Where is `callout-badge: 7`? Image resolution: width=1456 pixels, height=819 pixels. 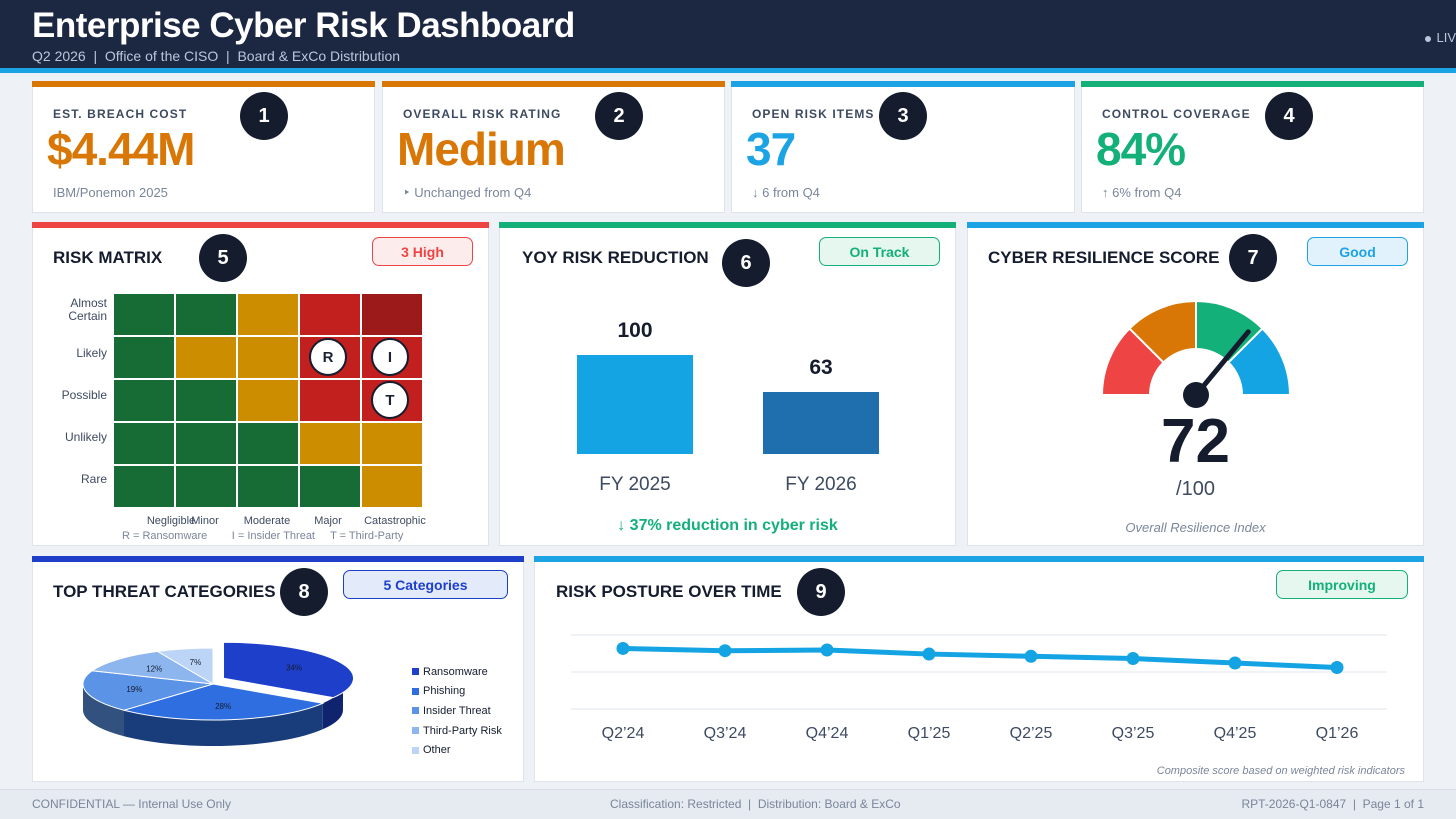 callout-badge: 7 is located at coordinates (1253, 258).